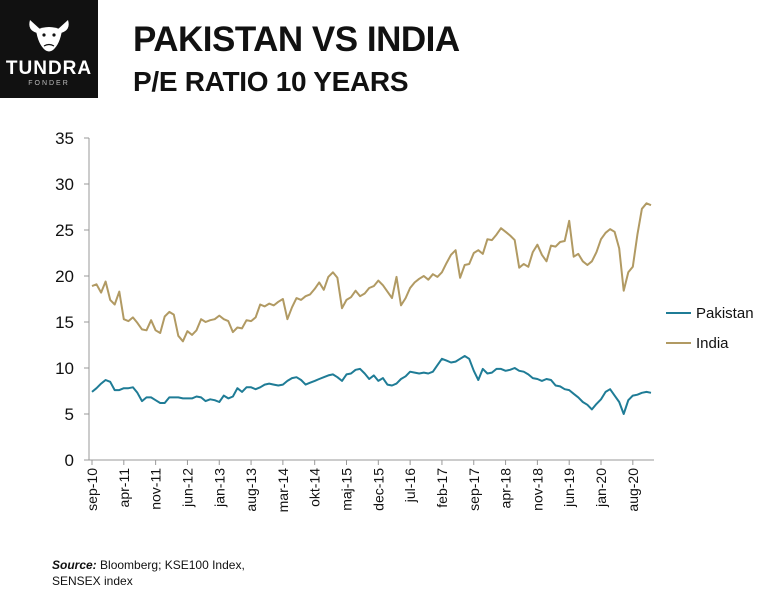 The image size is (770, 594). Describe the element at coordinates (49, 68) in the screenshot. I see `brand-name: TUNDRA` at that location.